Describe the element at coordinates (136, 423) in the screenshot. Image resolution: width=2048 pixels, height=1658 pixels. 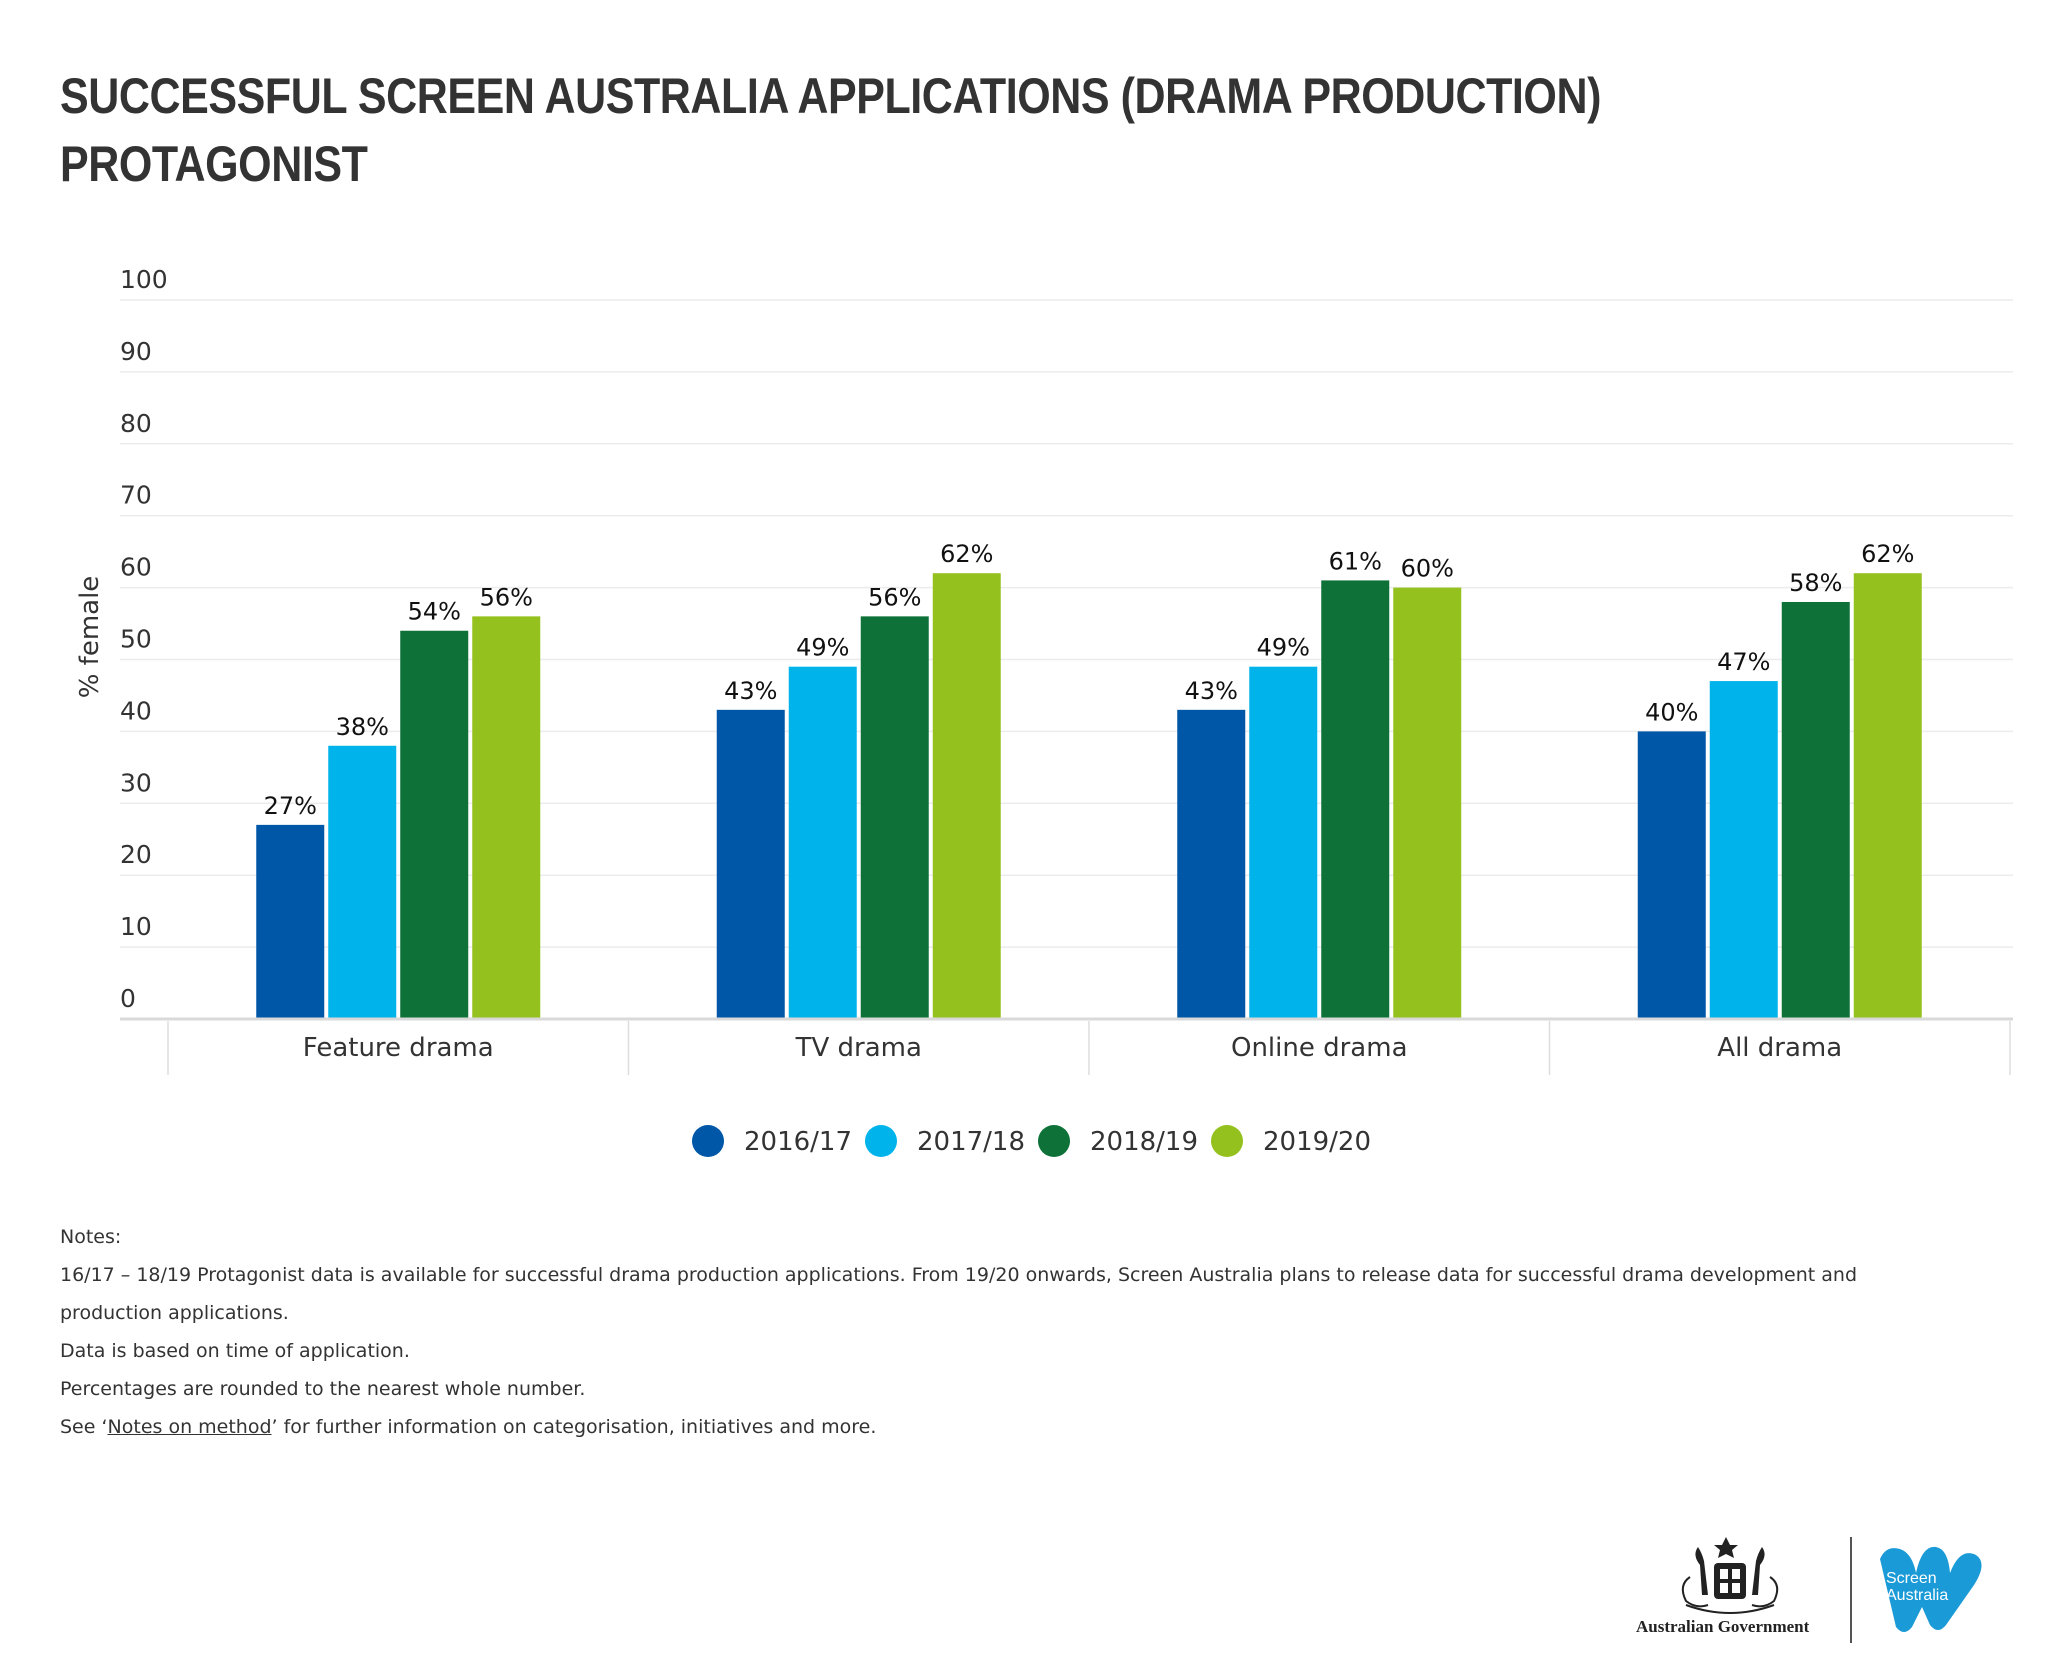
I see `y-tick-label: 80` at that location.